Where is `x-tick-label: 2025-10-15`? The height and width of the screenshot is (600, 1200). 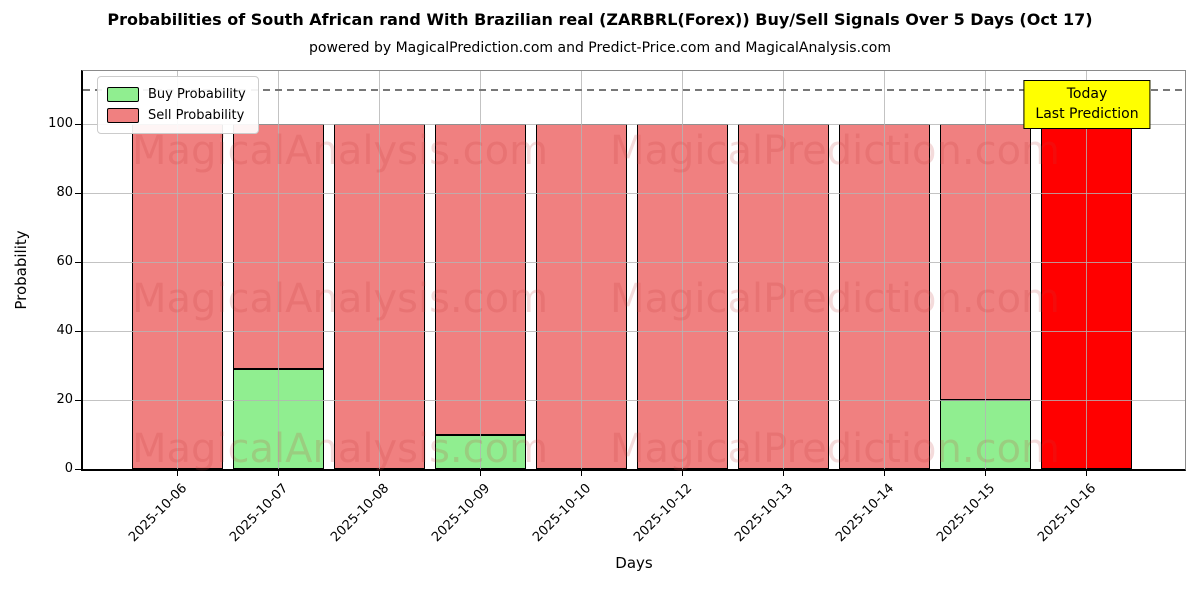
x-tick-label: 2025-10-15 is located at coordinates (966, 513).